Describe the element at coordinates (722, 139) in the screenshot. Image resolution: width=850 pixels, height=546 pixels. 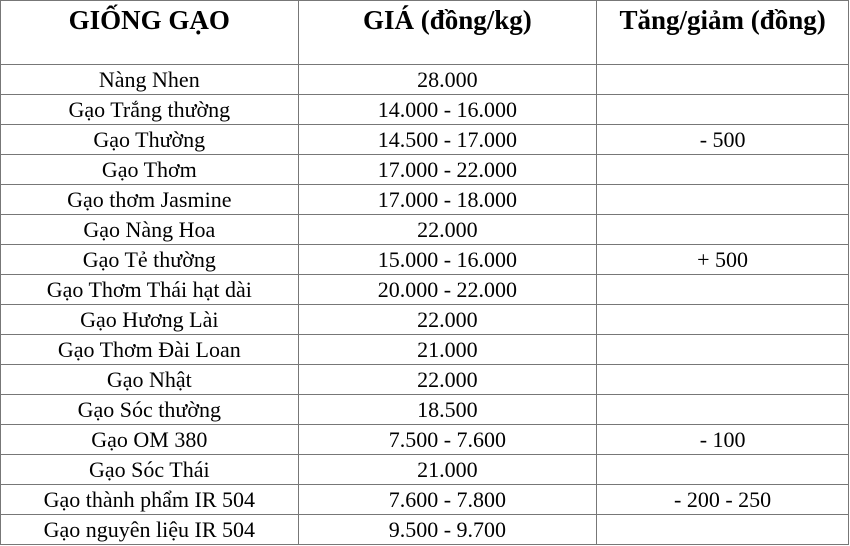
I see `cell-change: - 500` at that location.